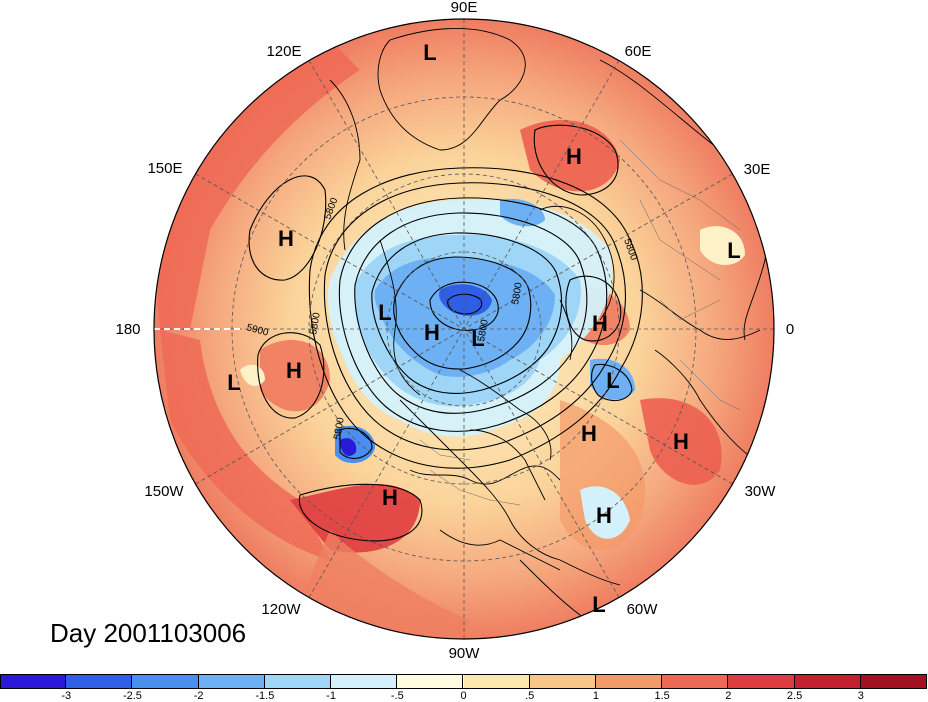  I want to click on lon-label-120e: 120E, so click(283, 51).